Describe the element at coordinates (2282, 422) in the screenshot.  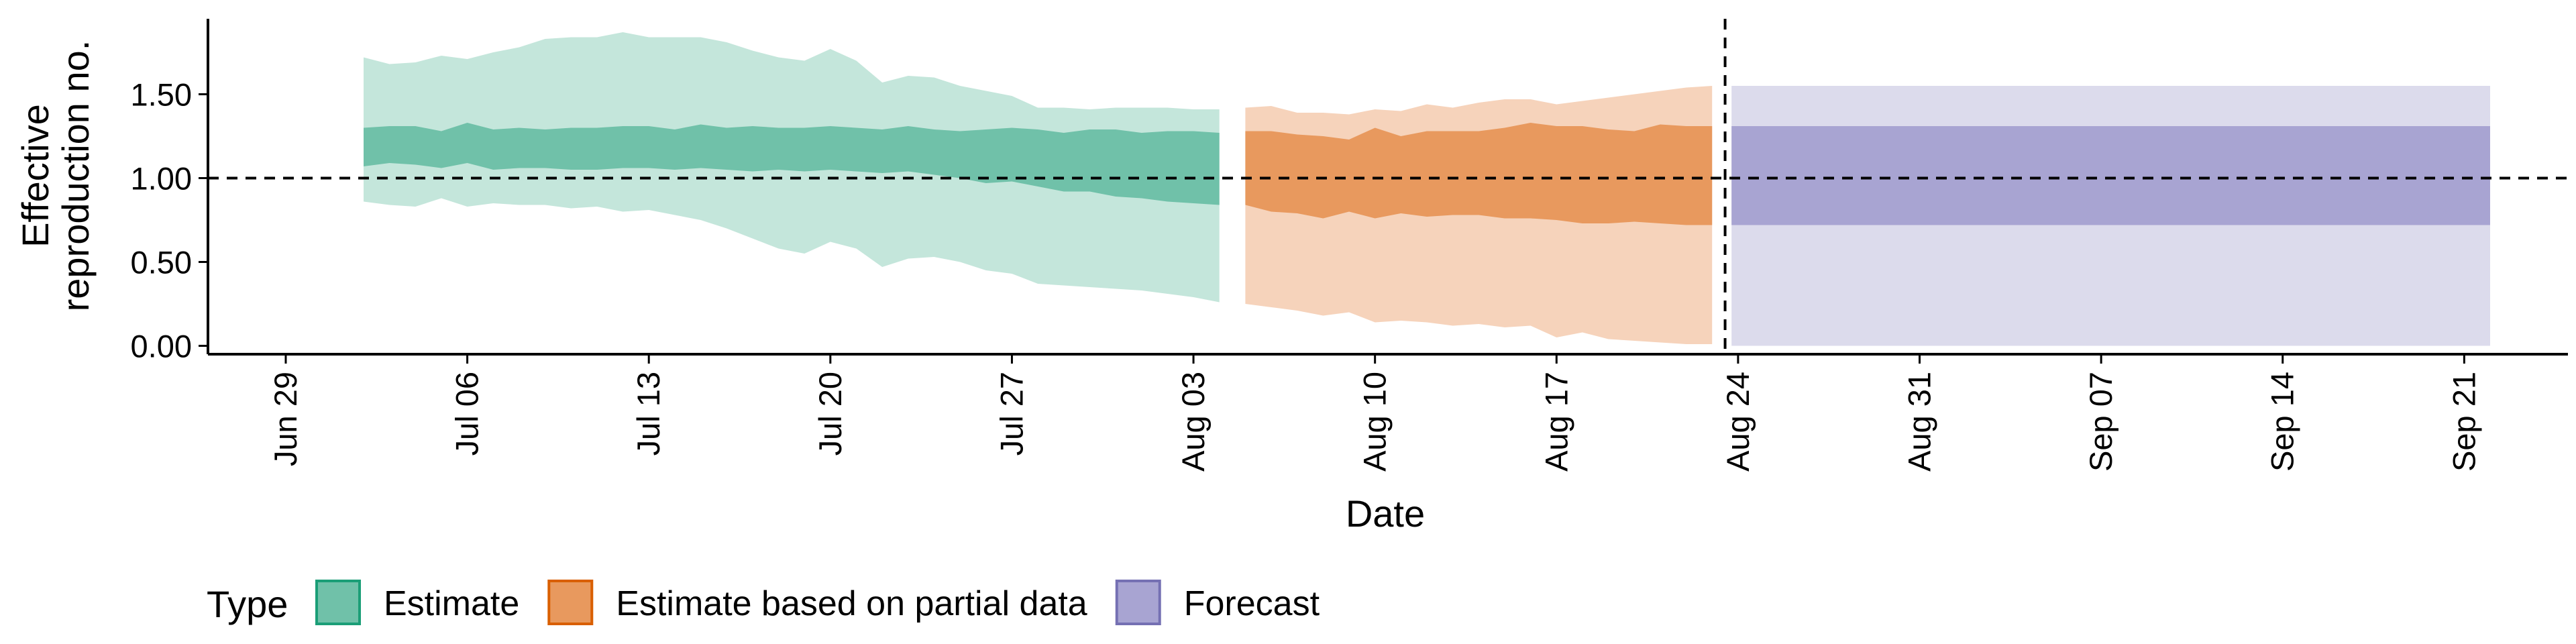
I see `x-tick-label: Sep 14` at that location.